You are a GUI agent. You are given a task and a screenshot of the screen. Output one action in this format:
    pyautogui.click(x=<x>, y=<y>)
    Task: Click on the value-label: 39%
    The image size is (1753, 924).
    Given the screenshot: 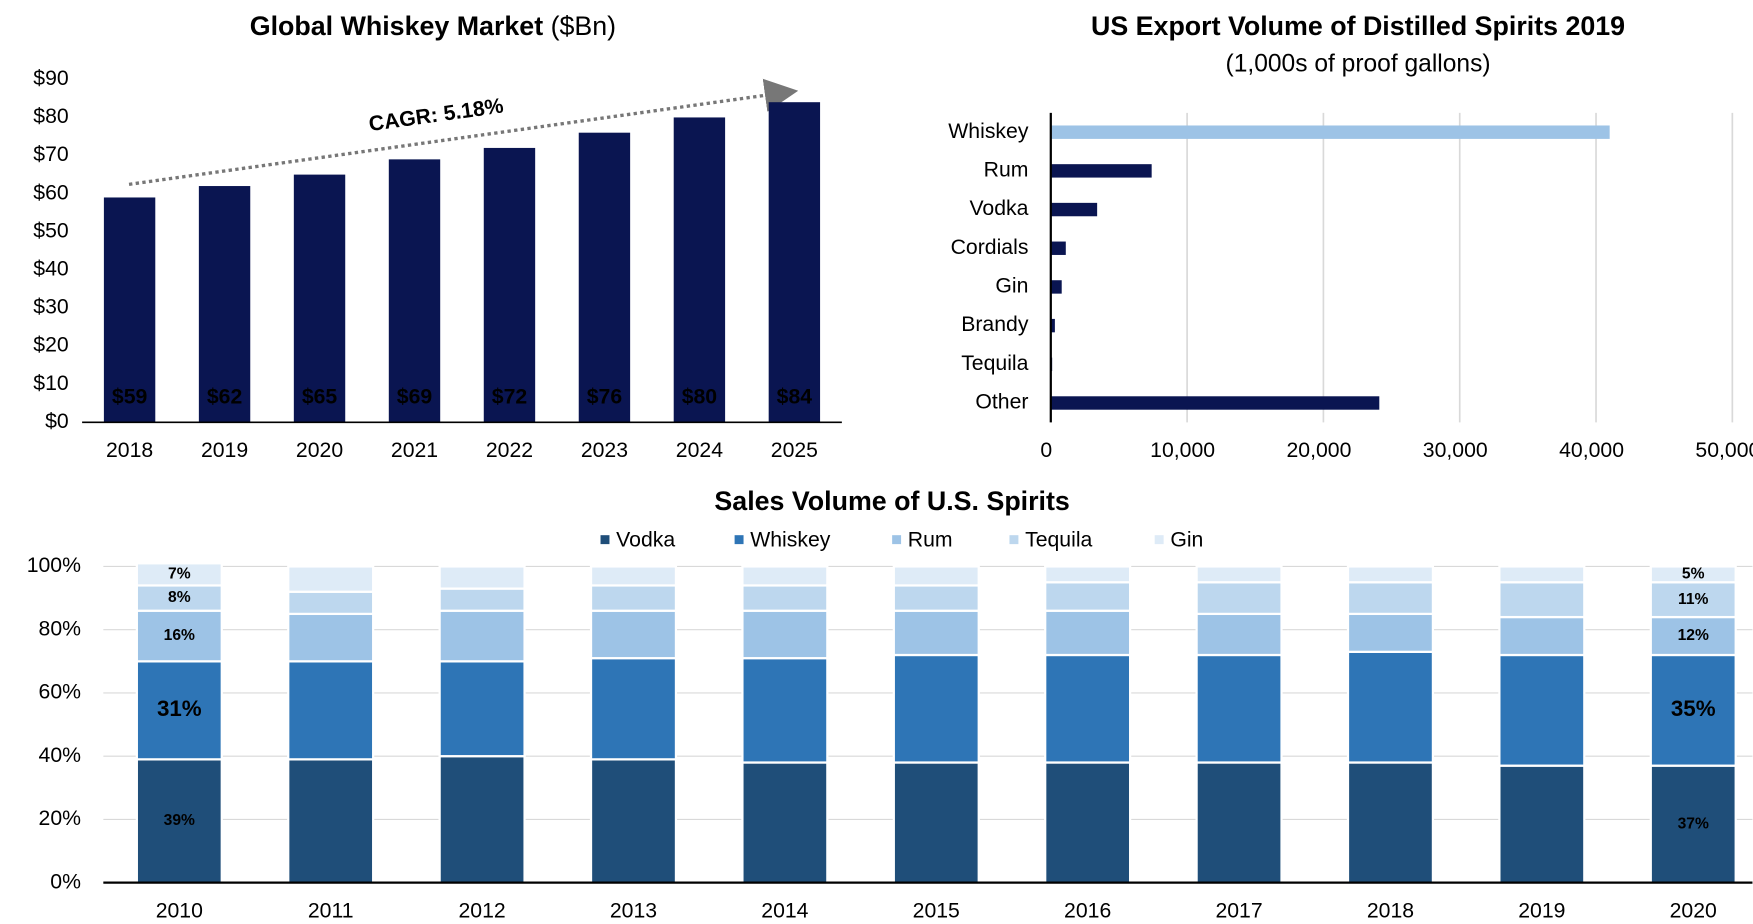 What is the action you would take?
    pyautogui.click(x=179, y=820)
    